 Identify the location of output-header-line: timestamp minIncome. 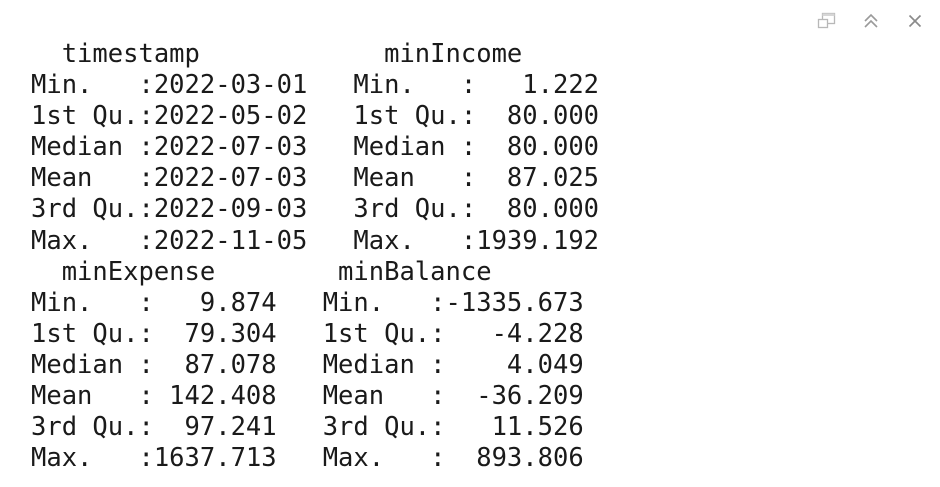
(300, 54).